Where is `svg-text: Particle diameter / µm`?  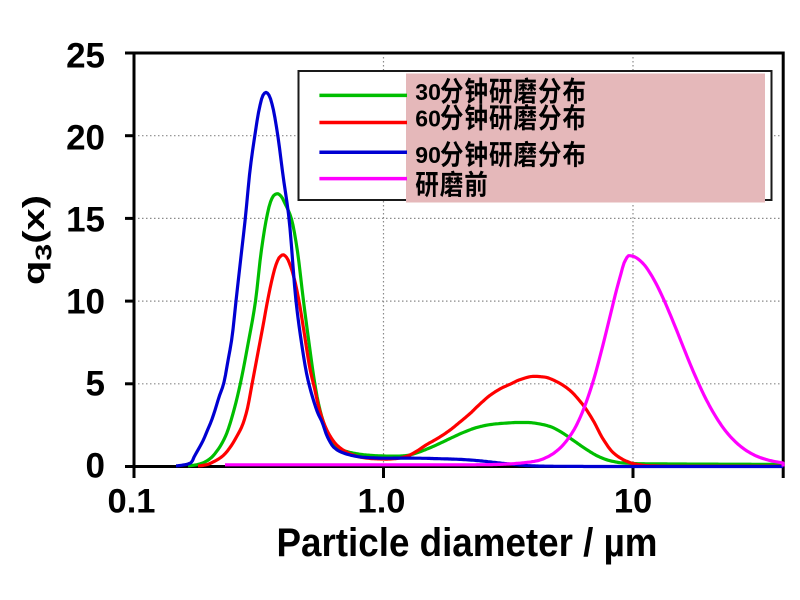
svg-text: Particle diameter / µm is located at coordinates (467, 543).